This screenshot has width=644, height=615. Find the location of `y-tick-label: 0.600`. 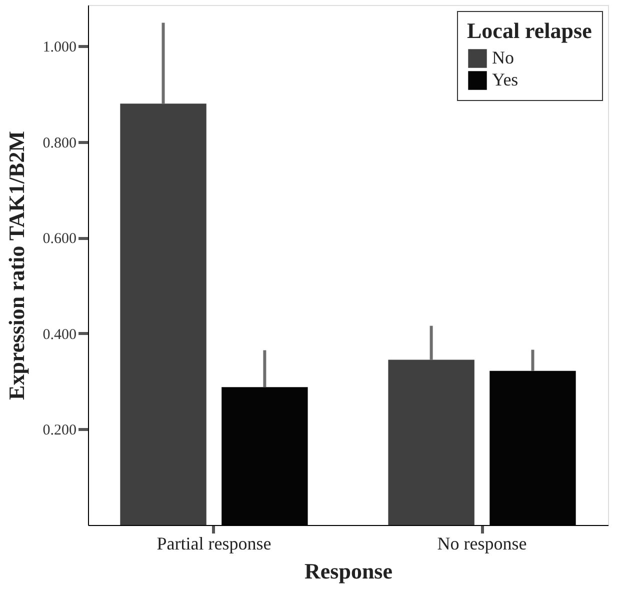

y-tick-label: 0.600 is located at coordinates (59, 239).